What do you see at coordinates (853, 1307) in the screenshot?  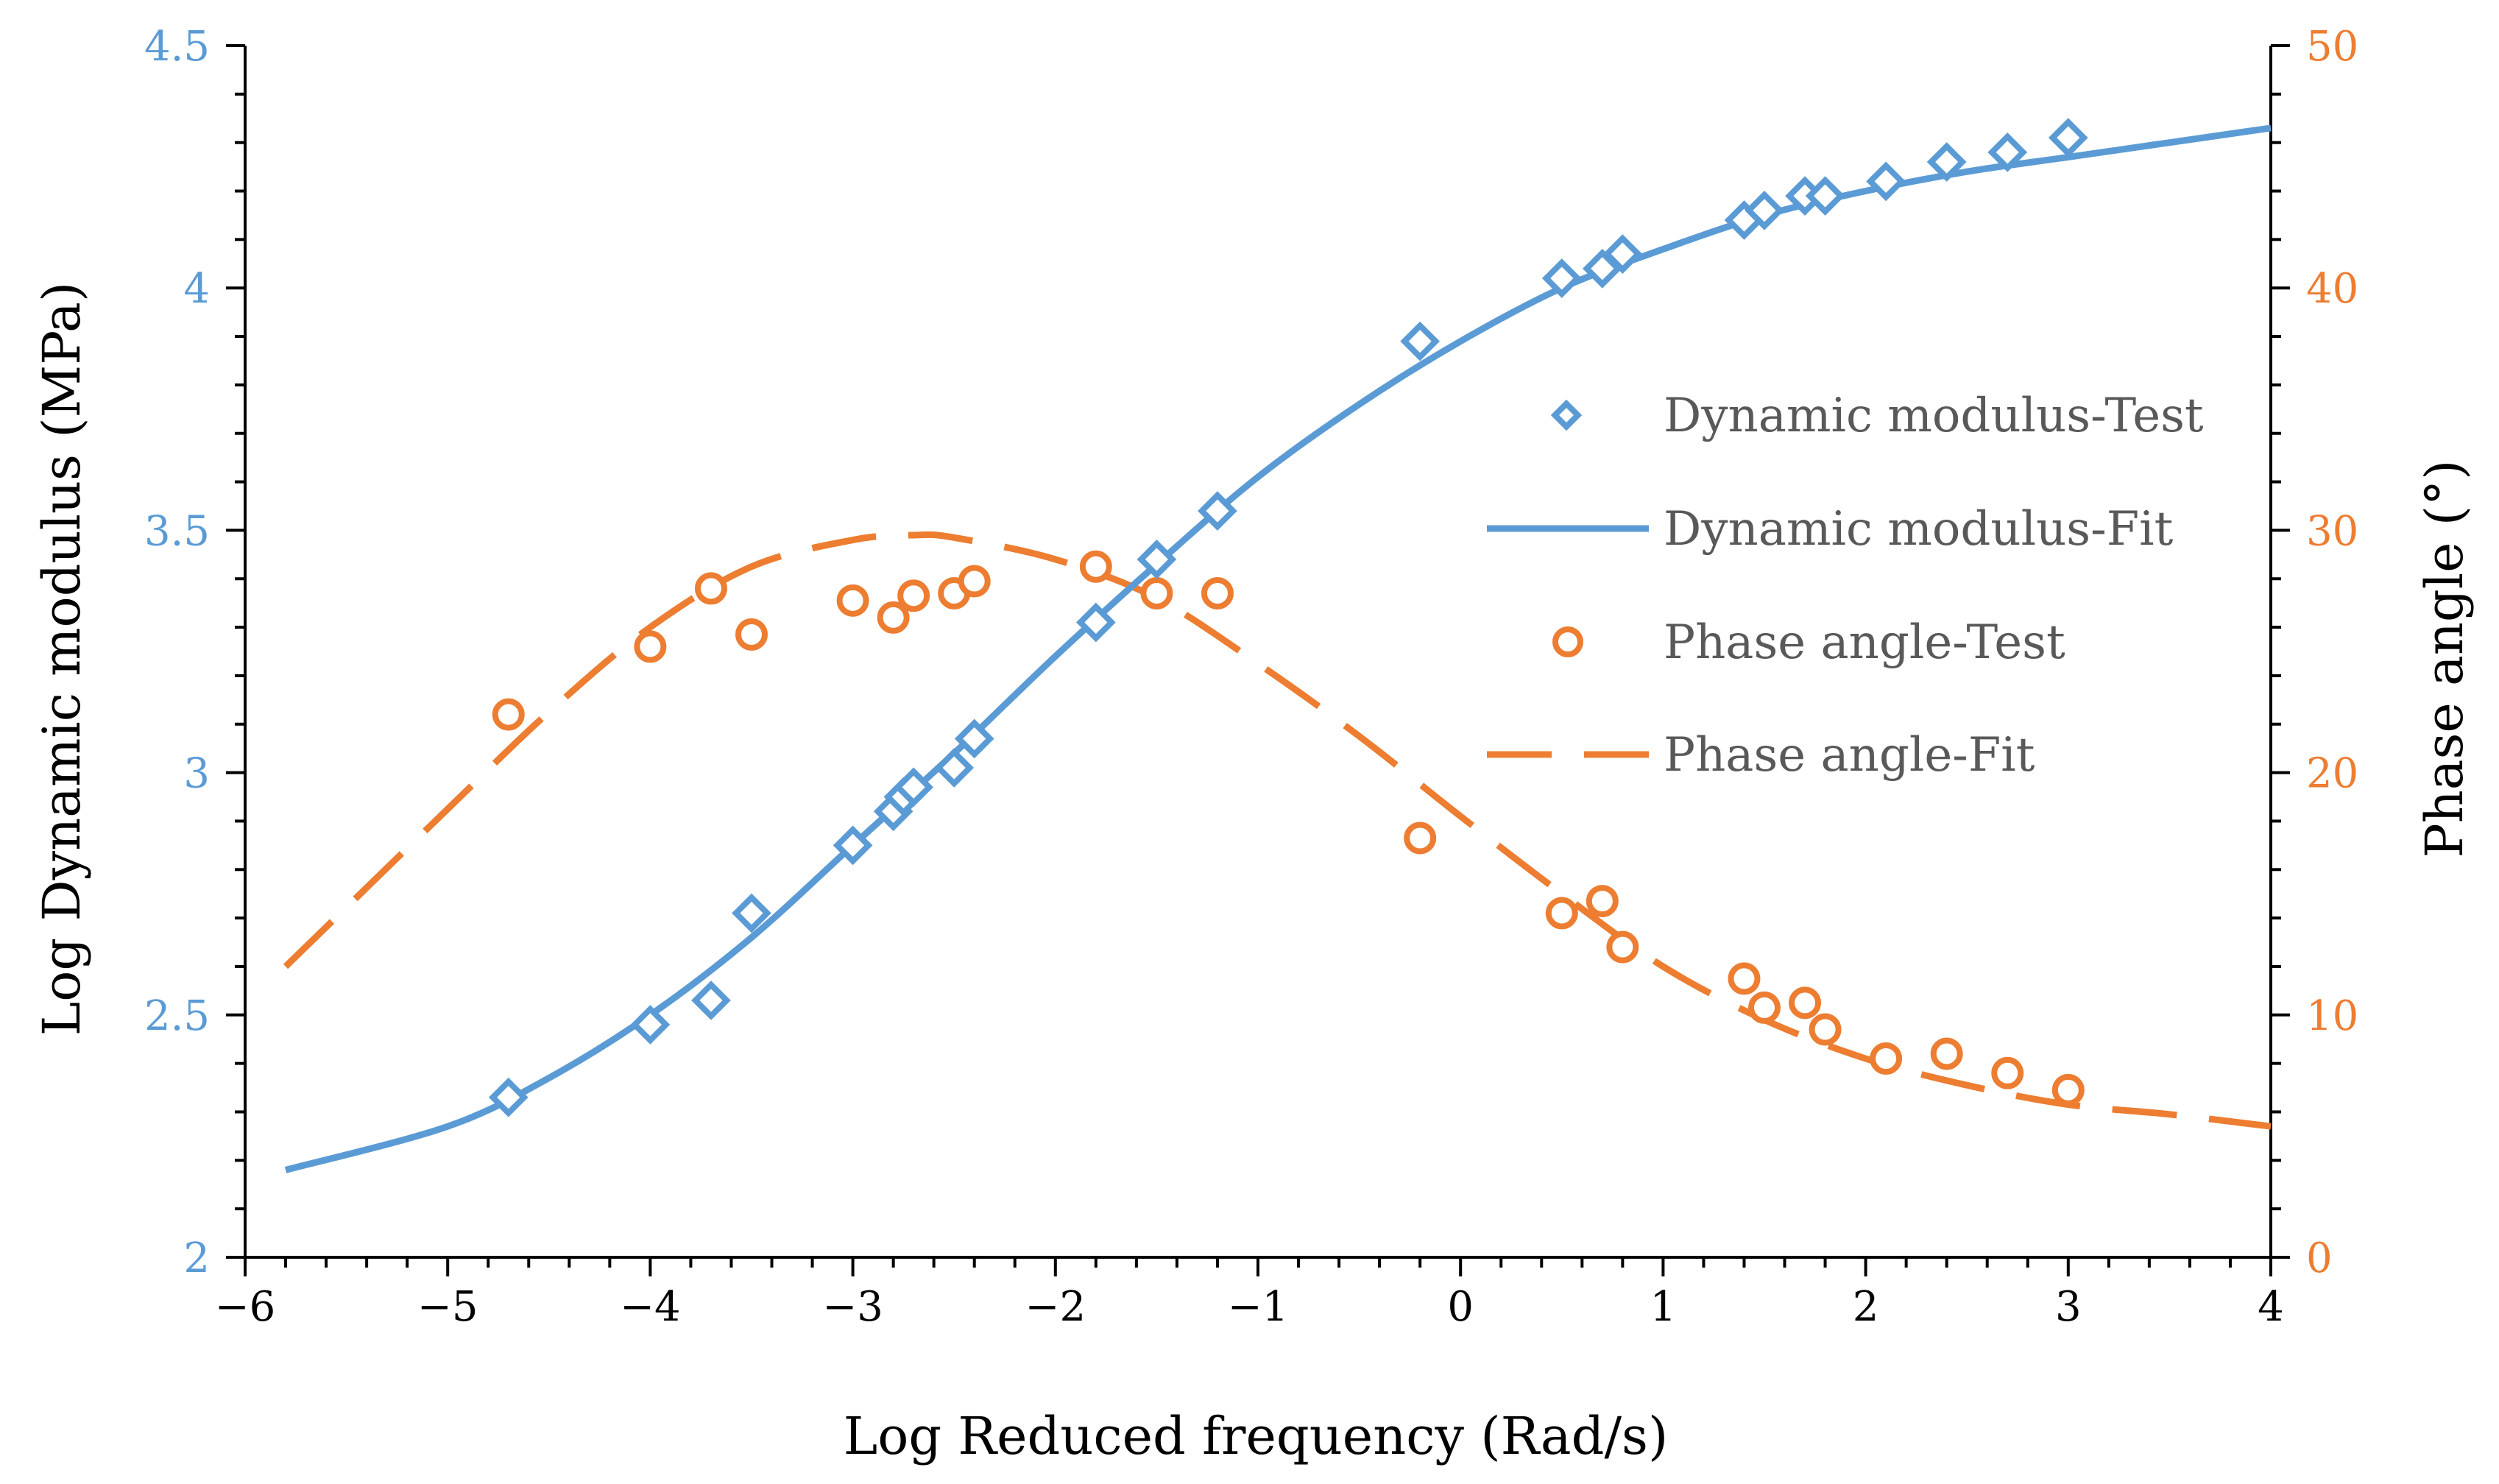 I see `x-tick-label: −3` at bounding box center [853, 1307].